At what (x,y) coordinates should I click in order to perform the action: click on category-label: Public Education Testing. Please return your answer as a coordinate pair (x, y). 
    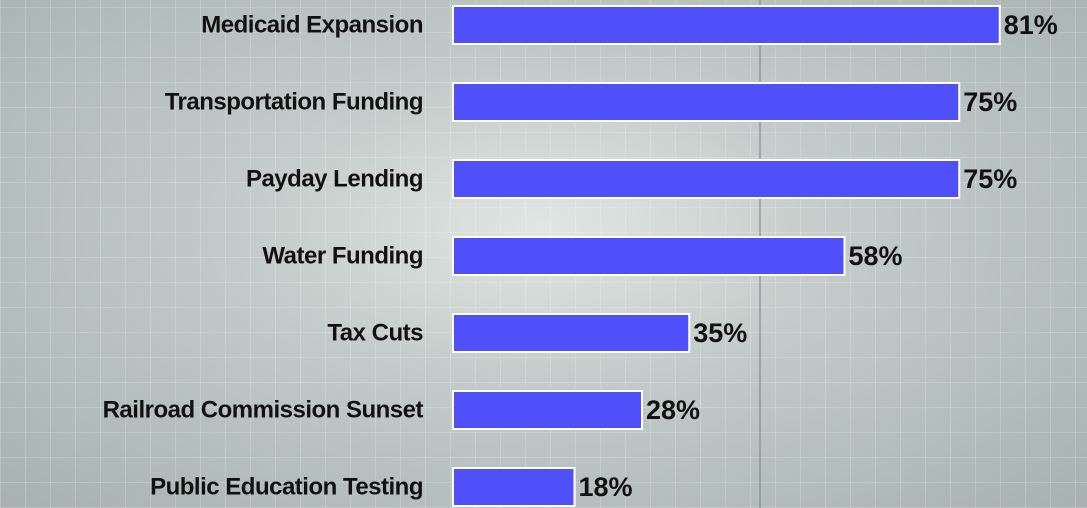
    Looking at the image, I should click on (286, 486).